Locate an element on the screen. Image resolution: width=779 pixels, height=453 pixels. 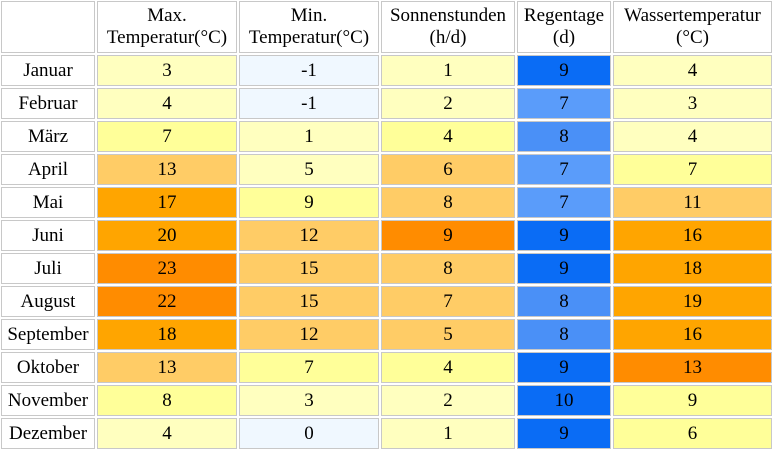
header-min-temp-line2: Temperatur(°C) is located at coordinates (309, 37).